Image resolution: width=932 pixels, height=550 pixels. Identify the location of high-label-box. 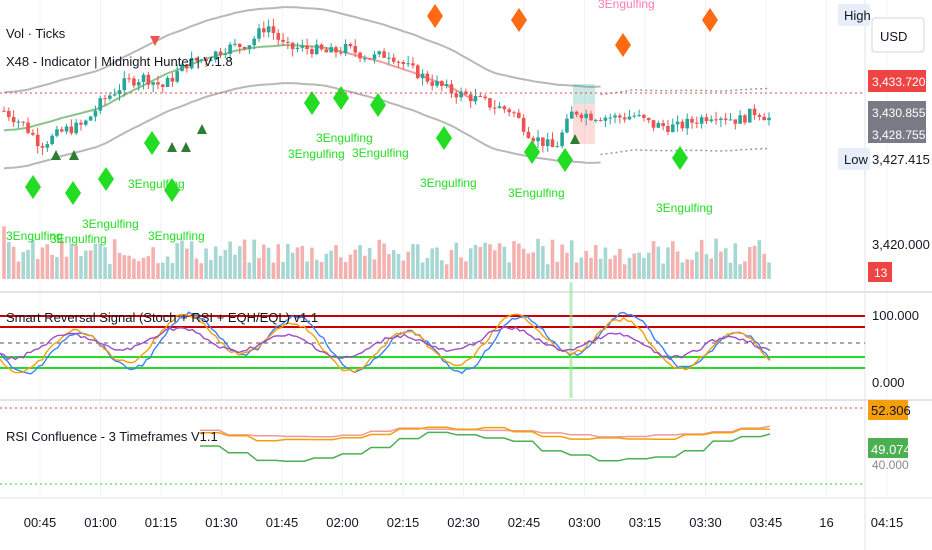
(854, 15).